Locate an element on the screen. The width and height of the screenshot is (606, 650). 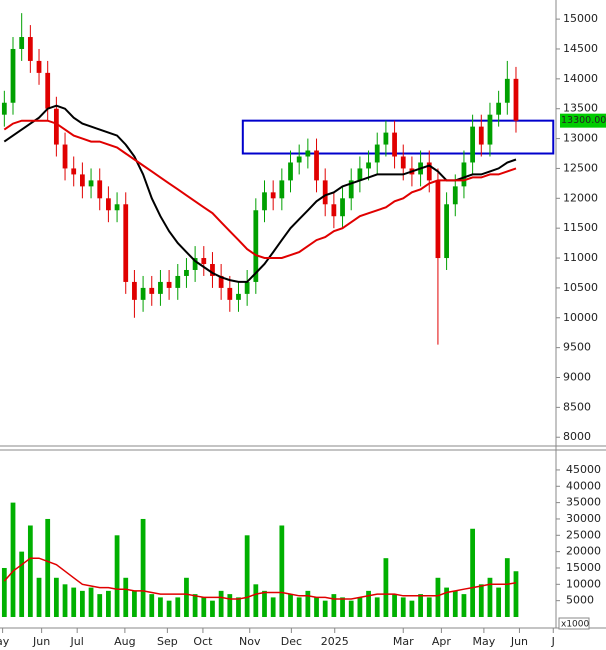
volume-tick-label: 15000 is located at coordinates (583, 567).